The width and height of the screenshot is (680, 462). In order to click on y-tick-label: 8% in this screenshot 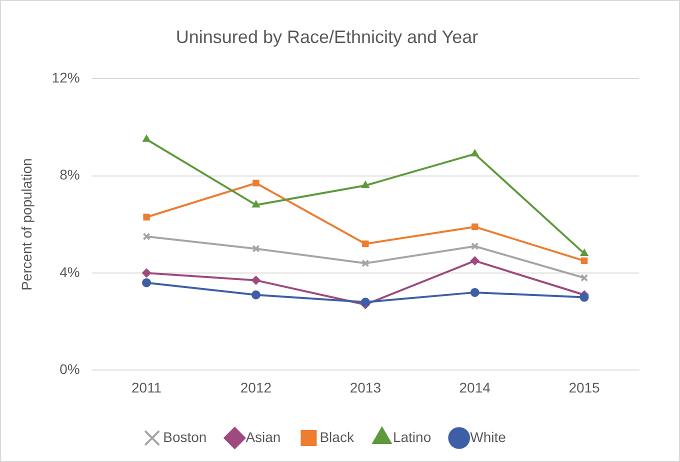, I will do `click(70, 174)`.